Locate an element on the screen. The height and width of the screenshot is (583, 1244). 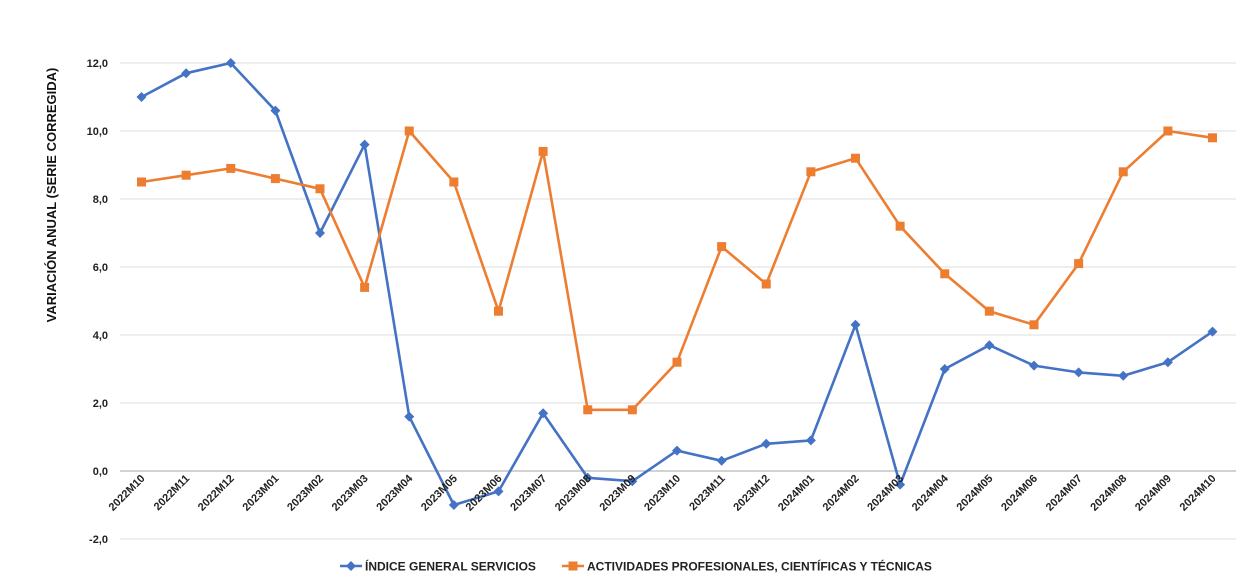
x-tick-label: 2023M01 is located at coordinates (261, 493).